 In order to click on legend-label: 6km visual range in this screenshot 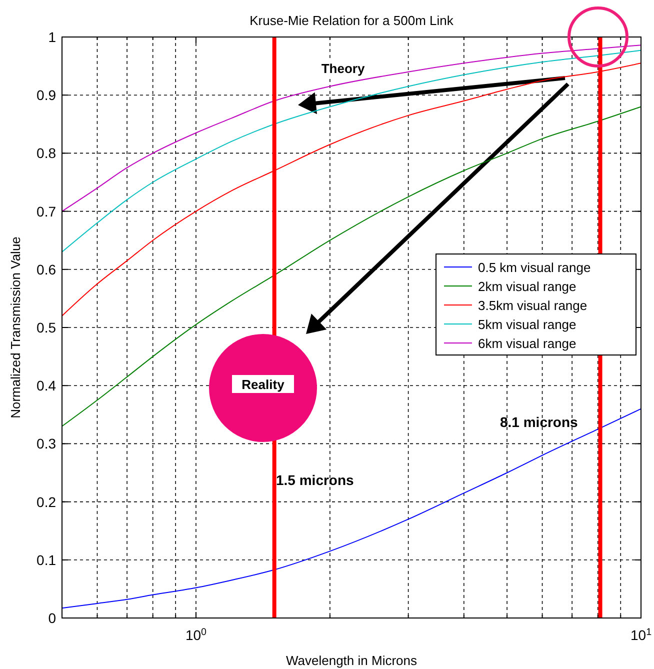, I will do `click(527, 343)`.